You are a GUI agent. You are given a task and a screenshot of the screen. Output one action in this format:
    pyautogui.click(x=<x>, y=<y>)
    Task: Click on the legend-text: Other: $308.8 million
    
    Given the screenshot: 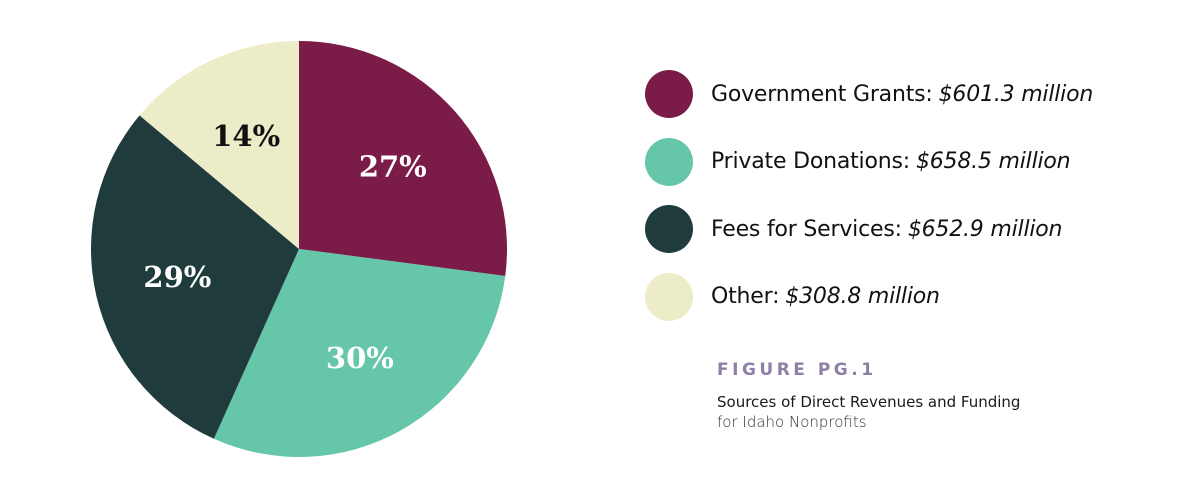 What is the action you would take?
    pyautogui.click(x=825, y=296)
    